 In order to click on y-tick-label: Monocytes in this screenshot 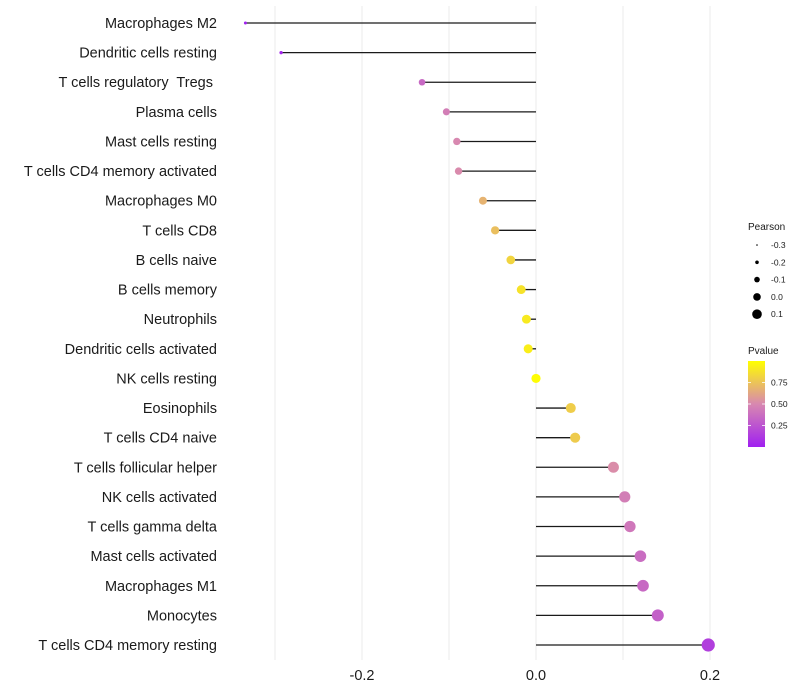, I will do `click(182, 616)`.